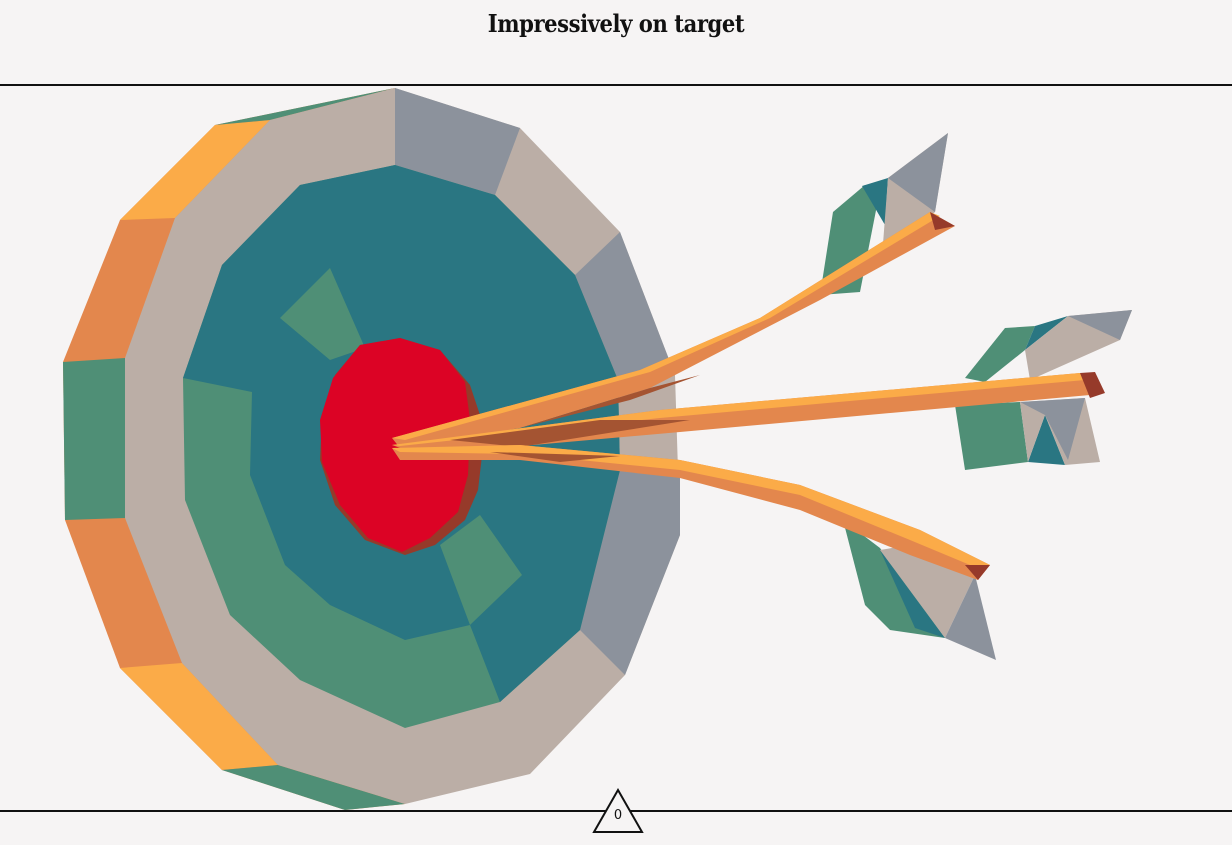 Image resolution: width=1232 pixels, height=845 pixels. Describe the element at coordinates (762, 390) in the screenshot. I see `arrow-middle` at that location.